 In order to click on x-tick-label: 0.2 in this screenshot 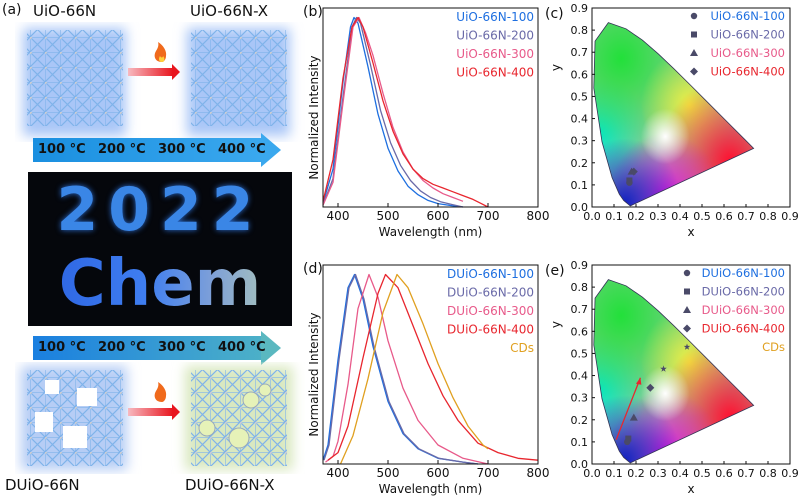, I will do `click(636, 216)`.